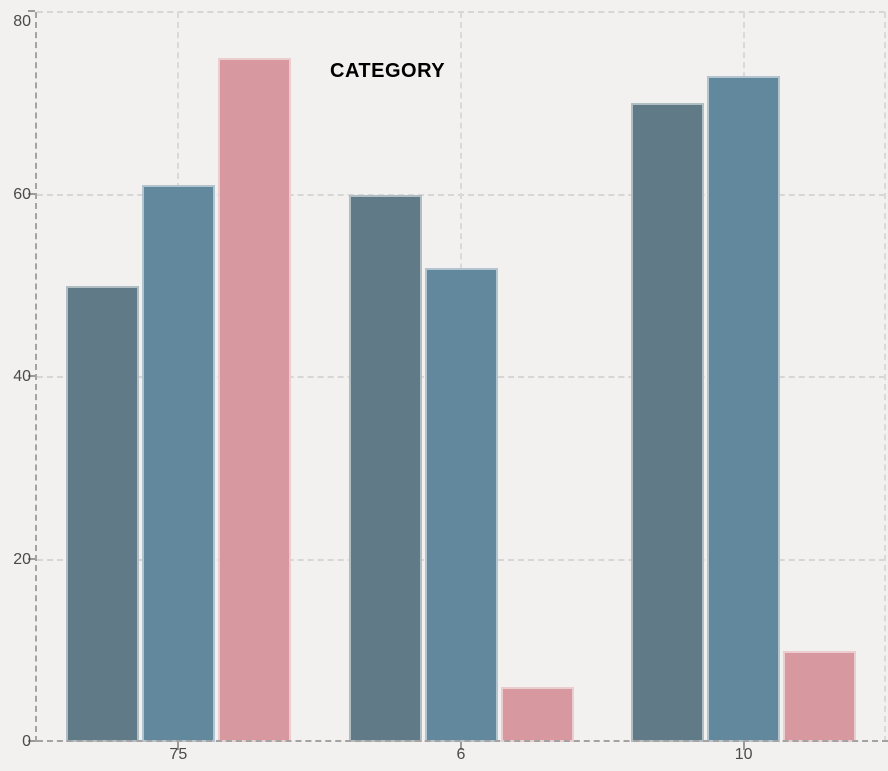 This screenshot has width=888, height=771. What do you see at coordinates (22, 194) in the screenshot?
I see `y-tick-label: 60` at bounding box center [22, 194].